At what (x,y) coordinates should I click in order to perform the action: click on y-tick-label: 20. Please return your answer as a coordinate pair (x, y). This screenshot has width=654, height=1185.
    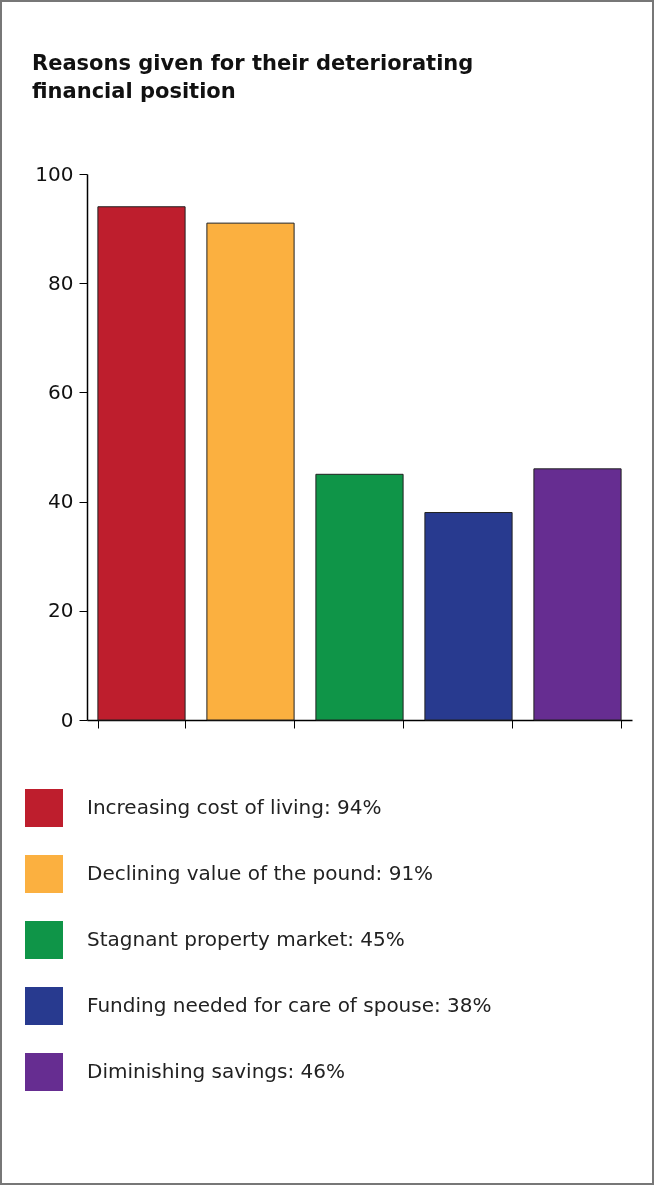
    Looking at the image, I should click on (61, 610).